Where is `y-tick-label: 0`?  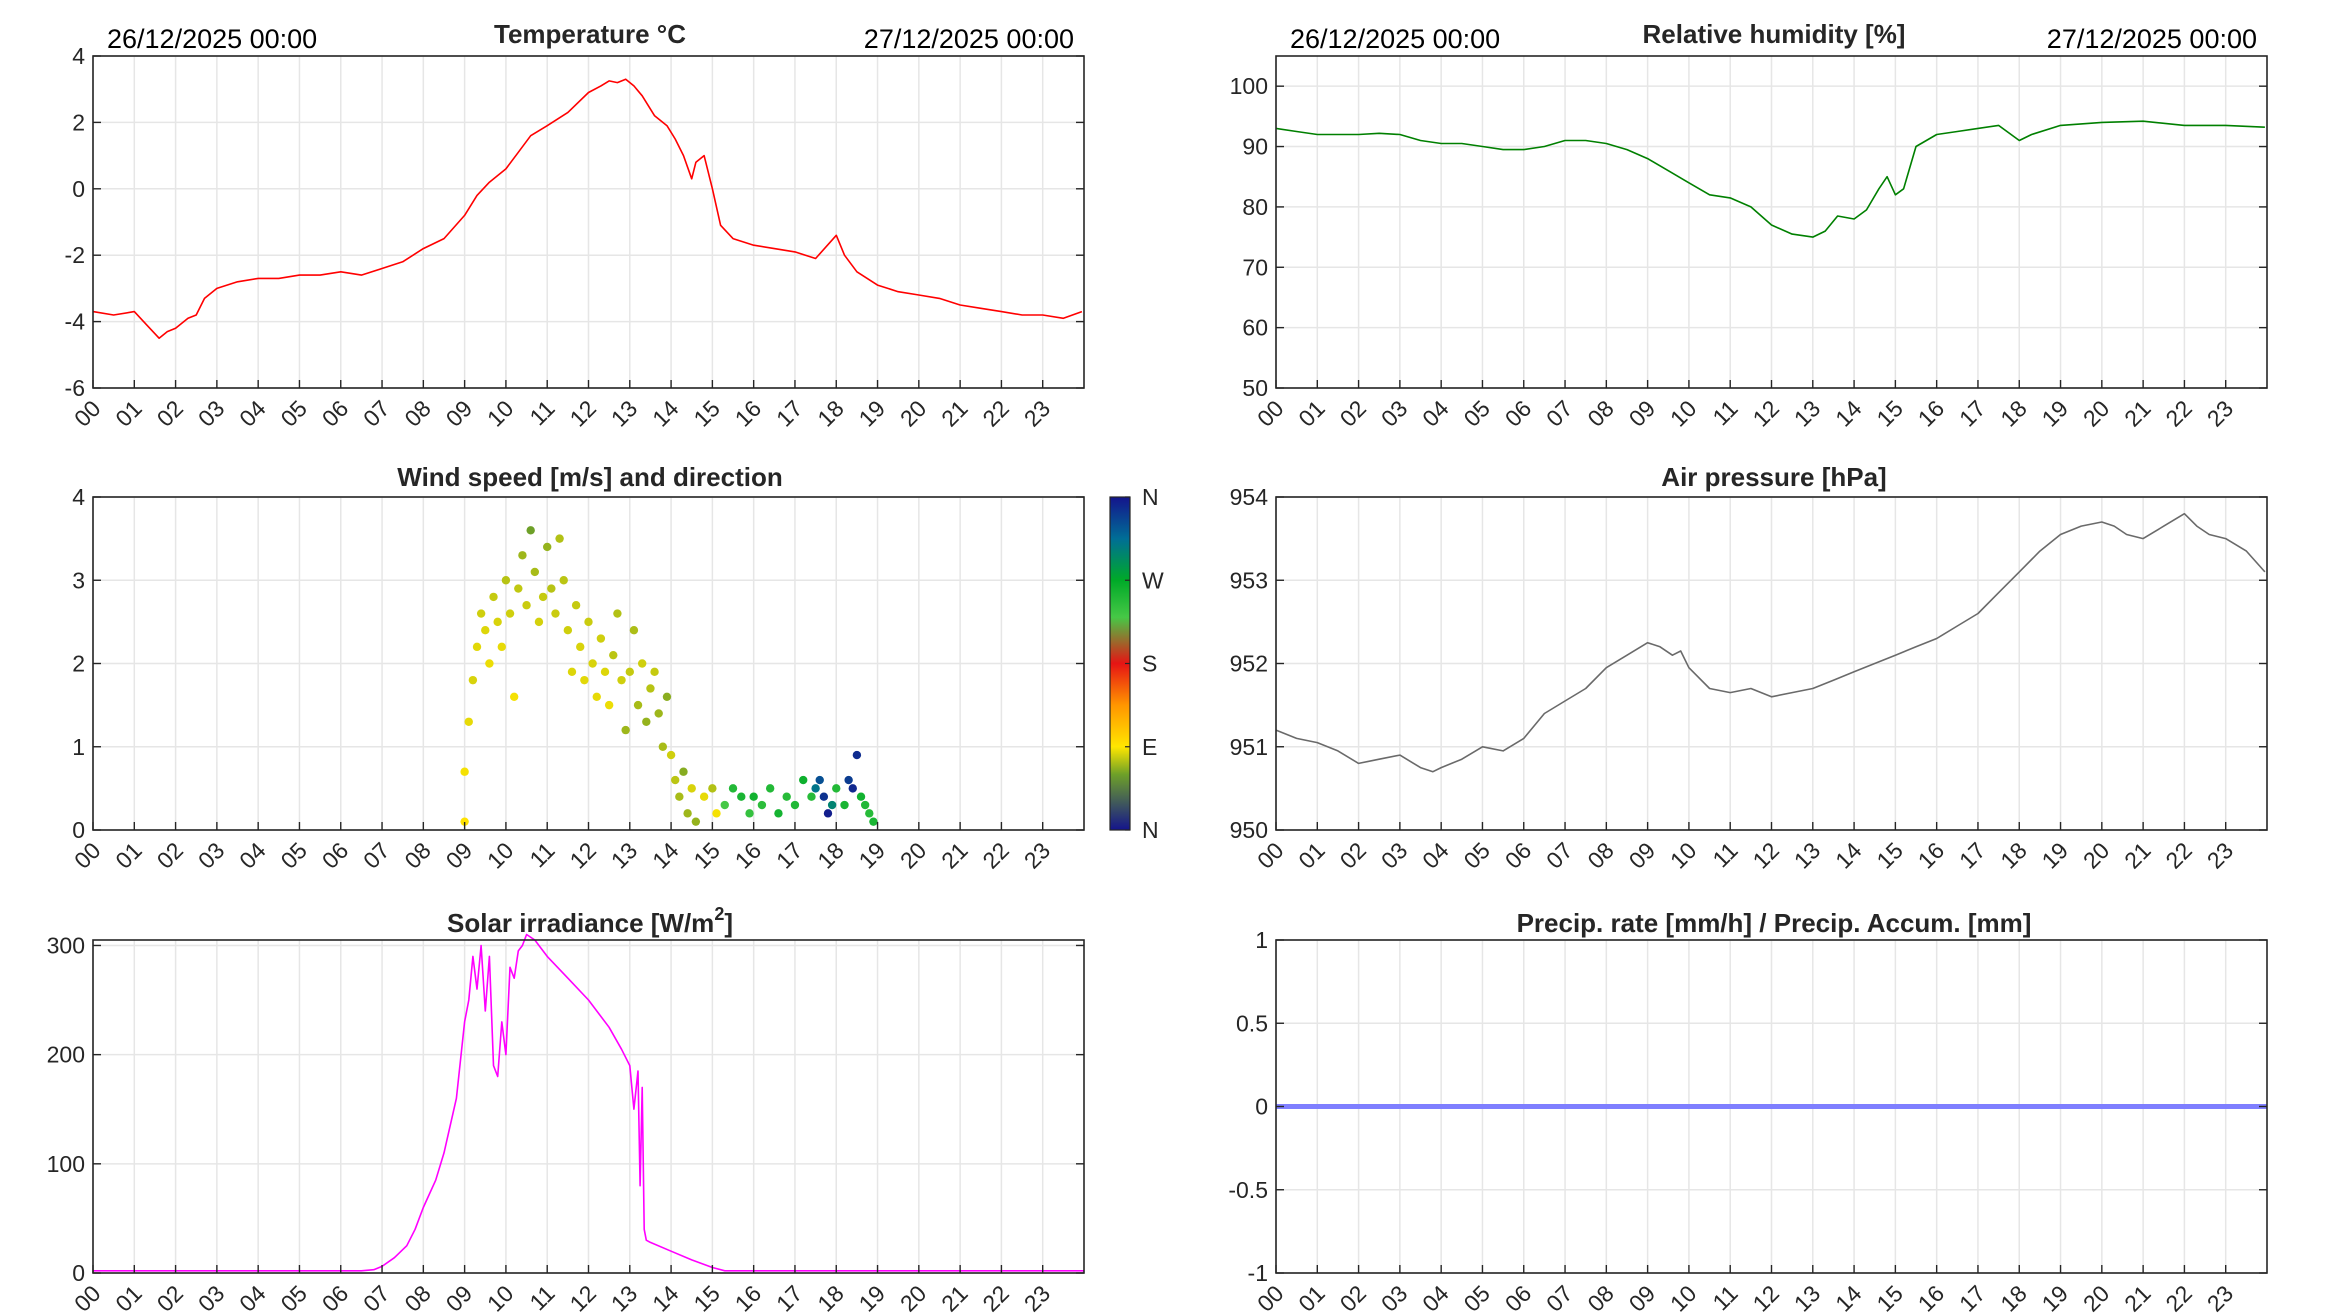 y-tick-label: 0 is located at coordinates (78, 830).